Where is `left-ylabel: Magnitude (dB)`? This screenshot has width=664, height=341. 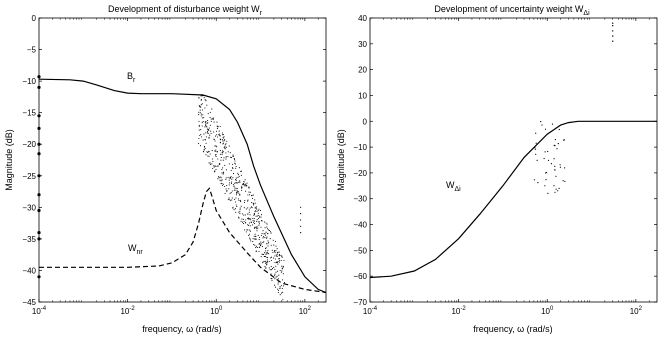
left-ylabel: Magnitude (dB) is located at coordinates (9, 160).